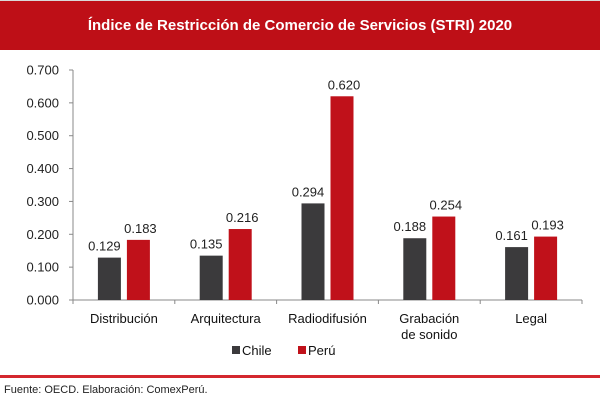  What do you see at coordinates (104, 246) in the screenshot?
I see `data-label: 0.129` at bounding box center [104, 246].